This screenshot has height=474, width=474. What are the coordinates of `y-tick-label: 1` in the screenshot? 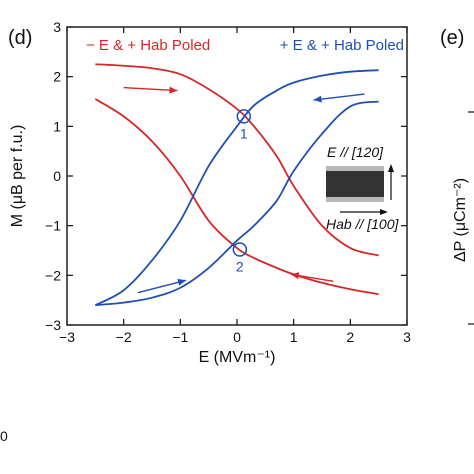 It's located at (57, 126).